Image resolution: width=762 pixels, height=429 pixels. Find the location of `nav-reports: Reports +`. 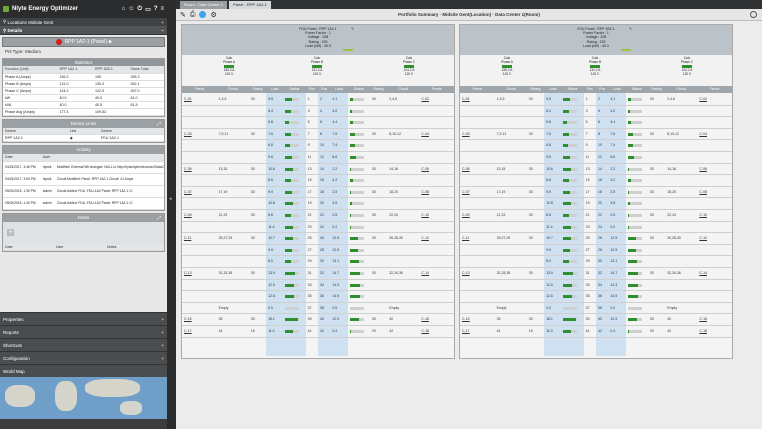

nav-reports: Reports + is located at coordinates (83, 331).